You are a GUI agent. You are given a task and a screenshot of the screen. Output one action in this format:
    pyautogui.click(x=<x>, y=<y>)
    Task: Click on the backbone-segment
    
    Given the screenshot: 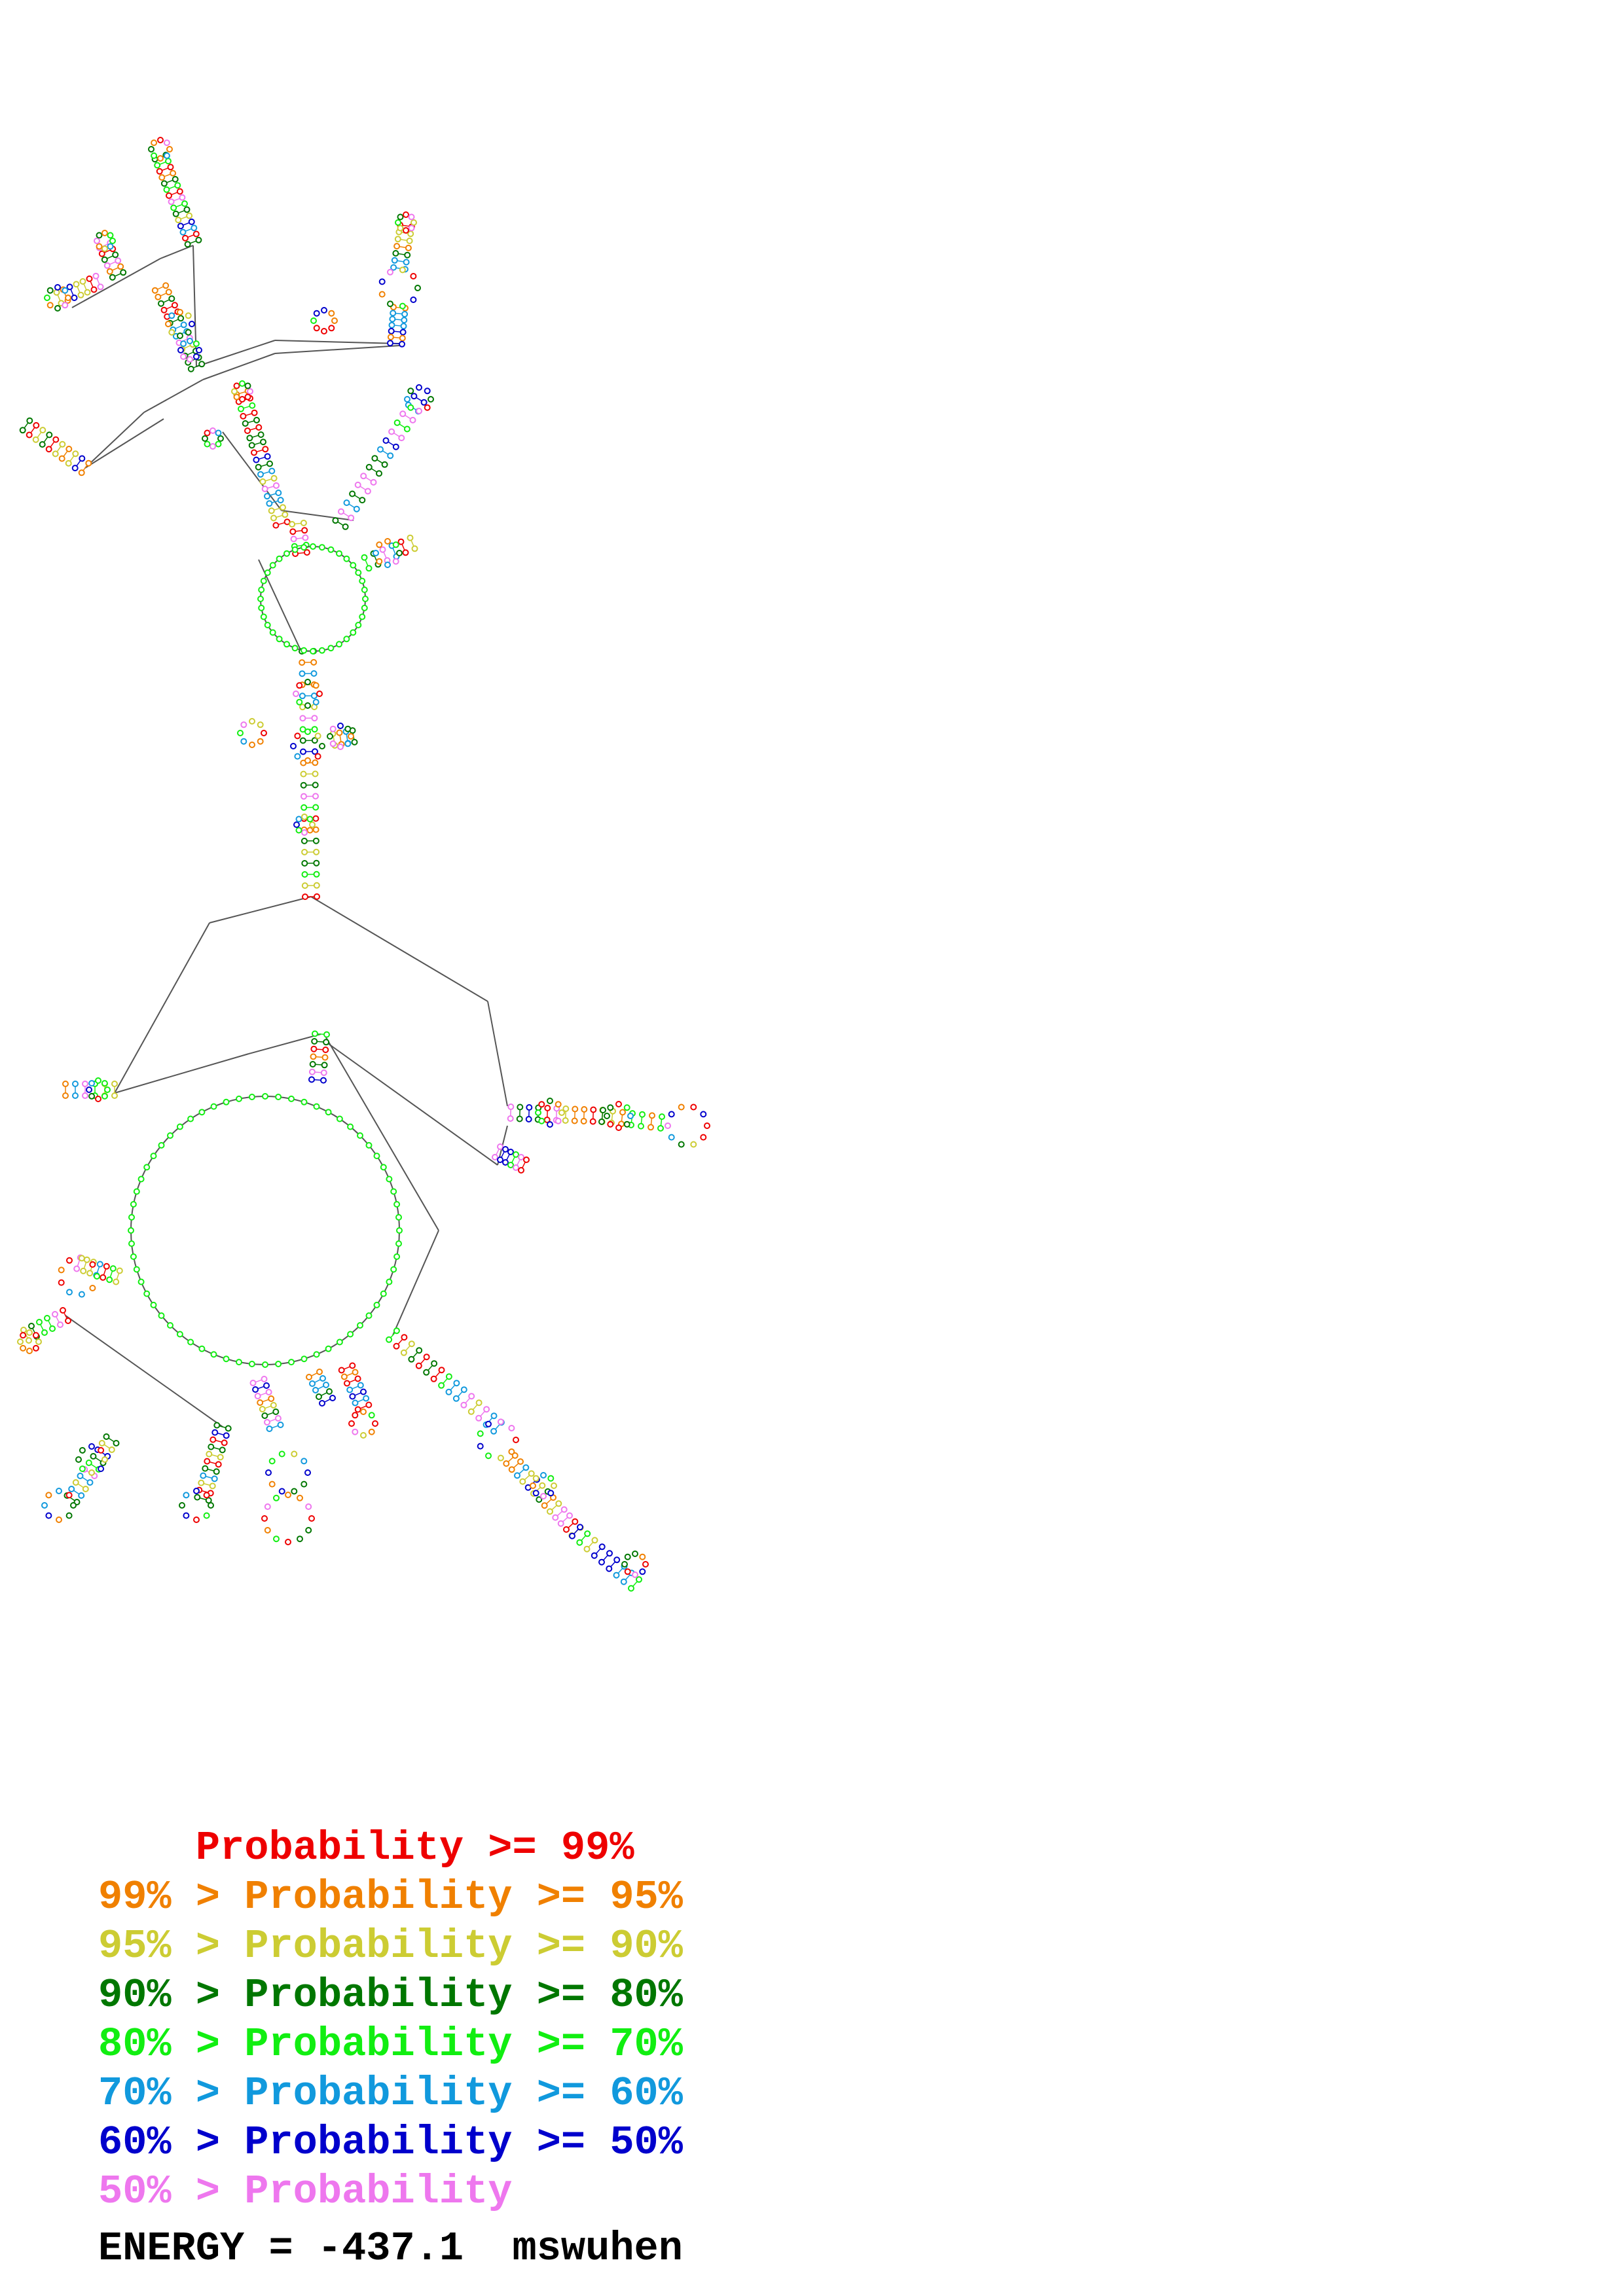 What is the action you would take?
    pyautogui.click(x=124, y=443)
    